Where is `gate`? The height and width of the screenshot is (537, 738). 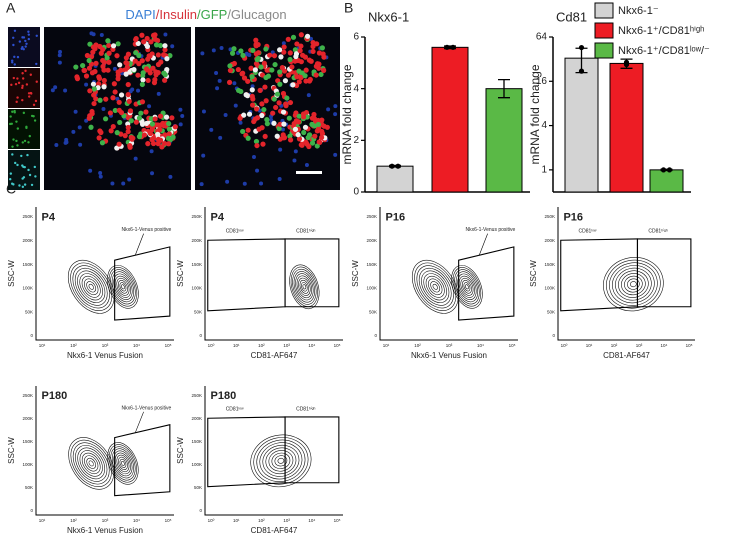
gate is located at coordinates (664, 273).